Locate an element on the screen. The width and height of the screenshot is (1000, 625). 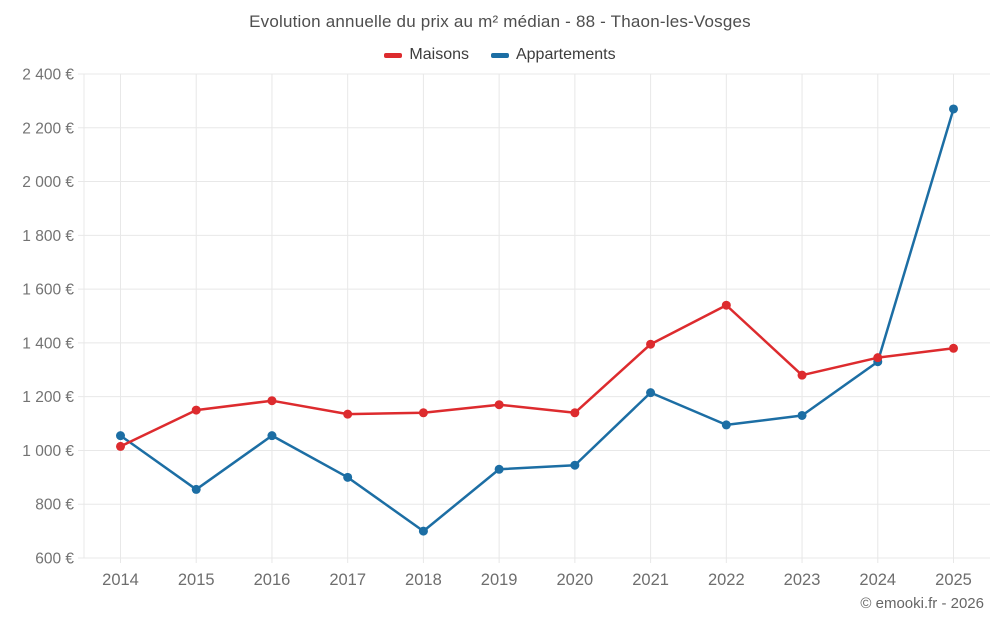
point-maisons-2021 is located at coordinates (651, 344).